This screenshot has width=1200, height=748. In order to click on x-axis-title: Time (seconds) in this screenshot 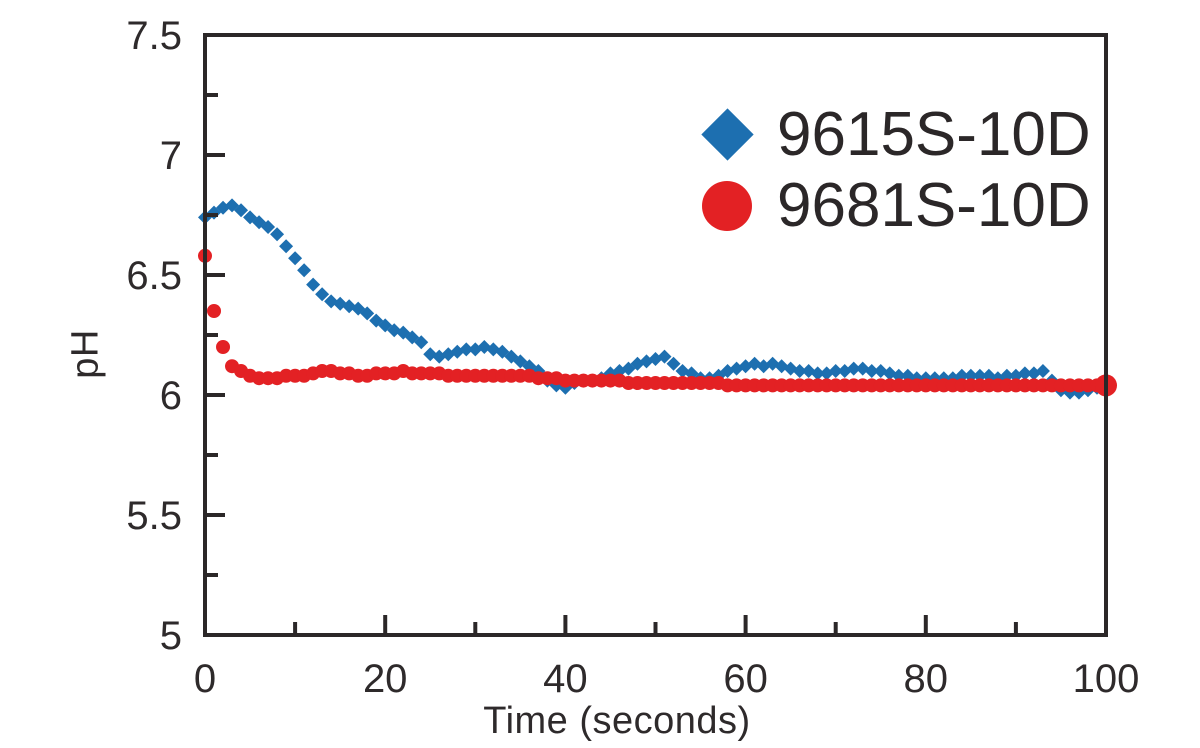, I will do `click(617, 721)`.